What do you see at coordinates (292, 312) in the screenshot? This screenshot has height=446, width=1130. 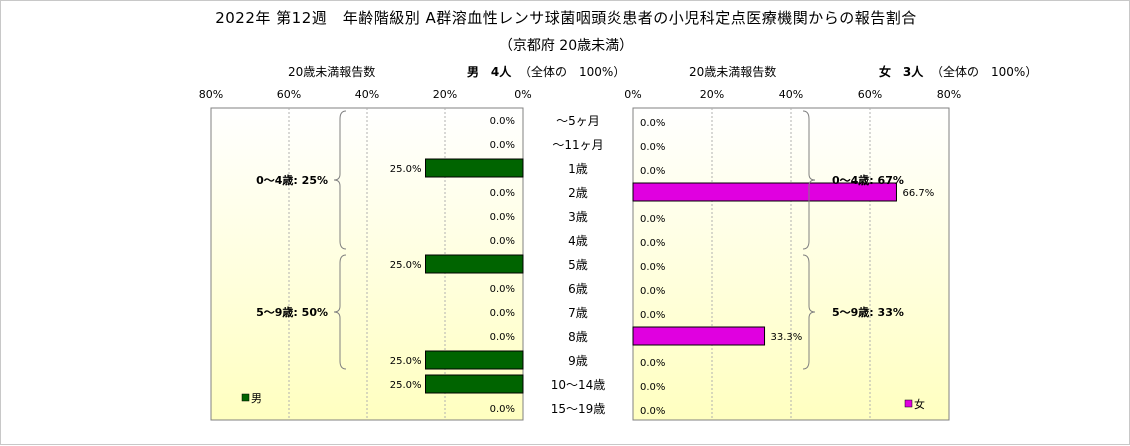 I see `male-group-label: 5～9歳: 50%` at bounding box center [292, 312].